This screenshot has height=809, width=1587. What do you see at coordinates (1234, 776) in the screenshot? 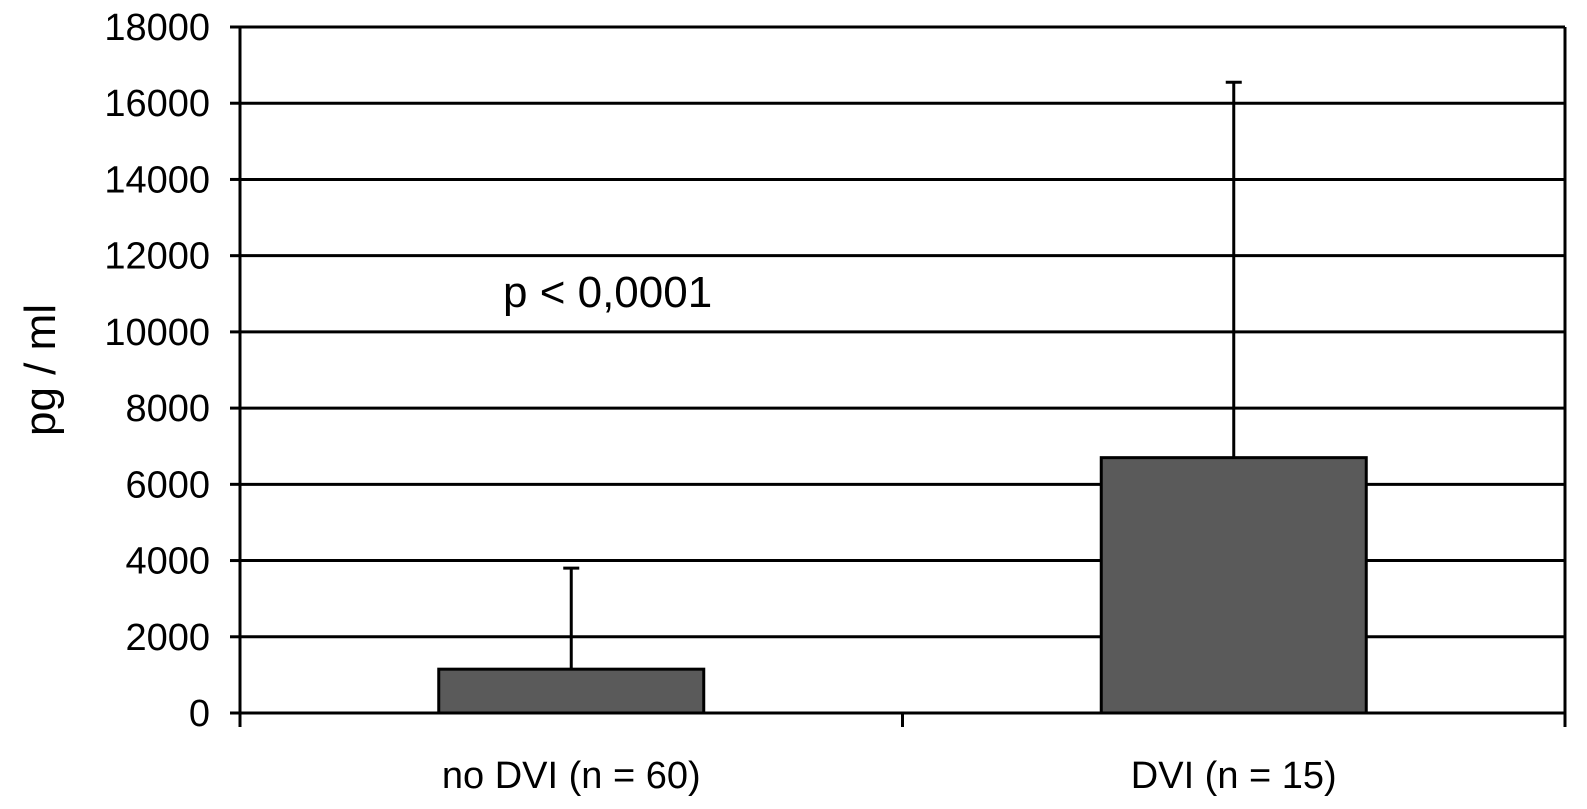
I see `x-category-label: DVI (n = 15)` at bounding box center [1234, 776].